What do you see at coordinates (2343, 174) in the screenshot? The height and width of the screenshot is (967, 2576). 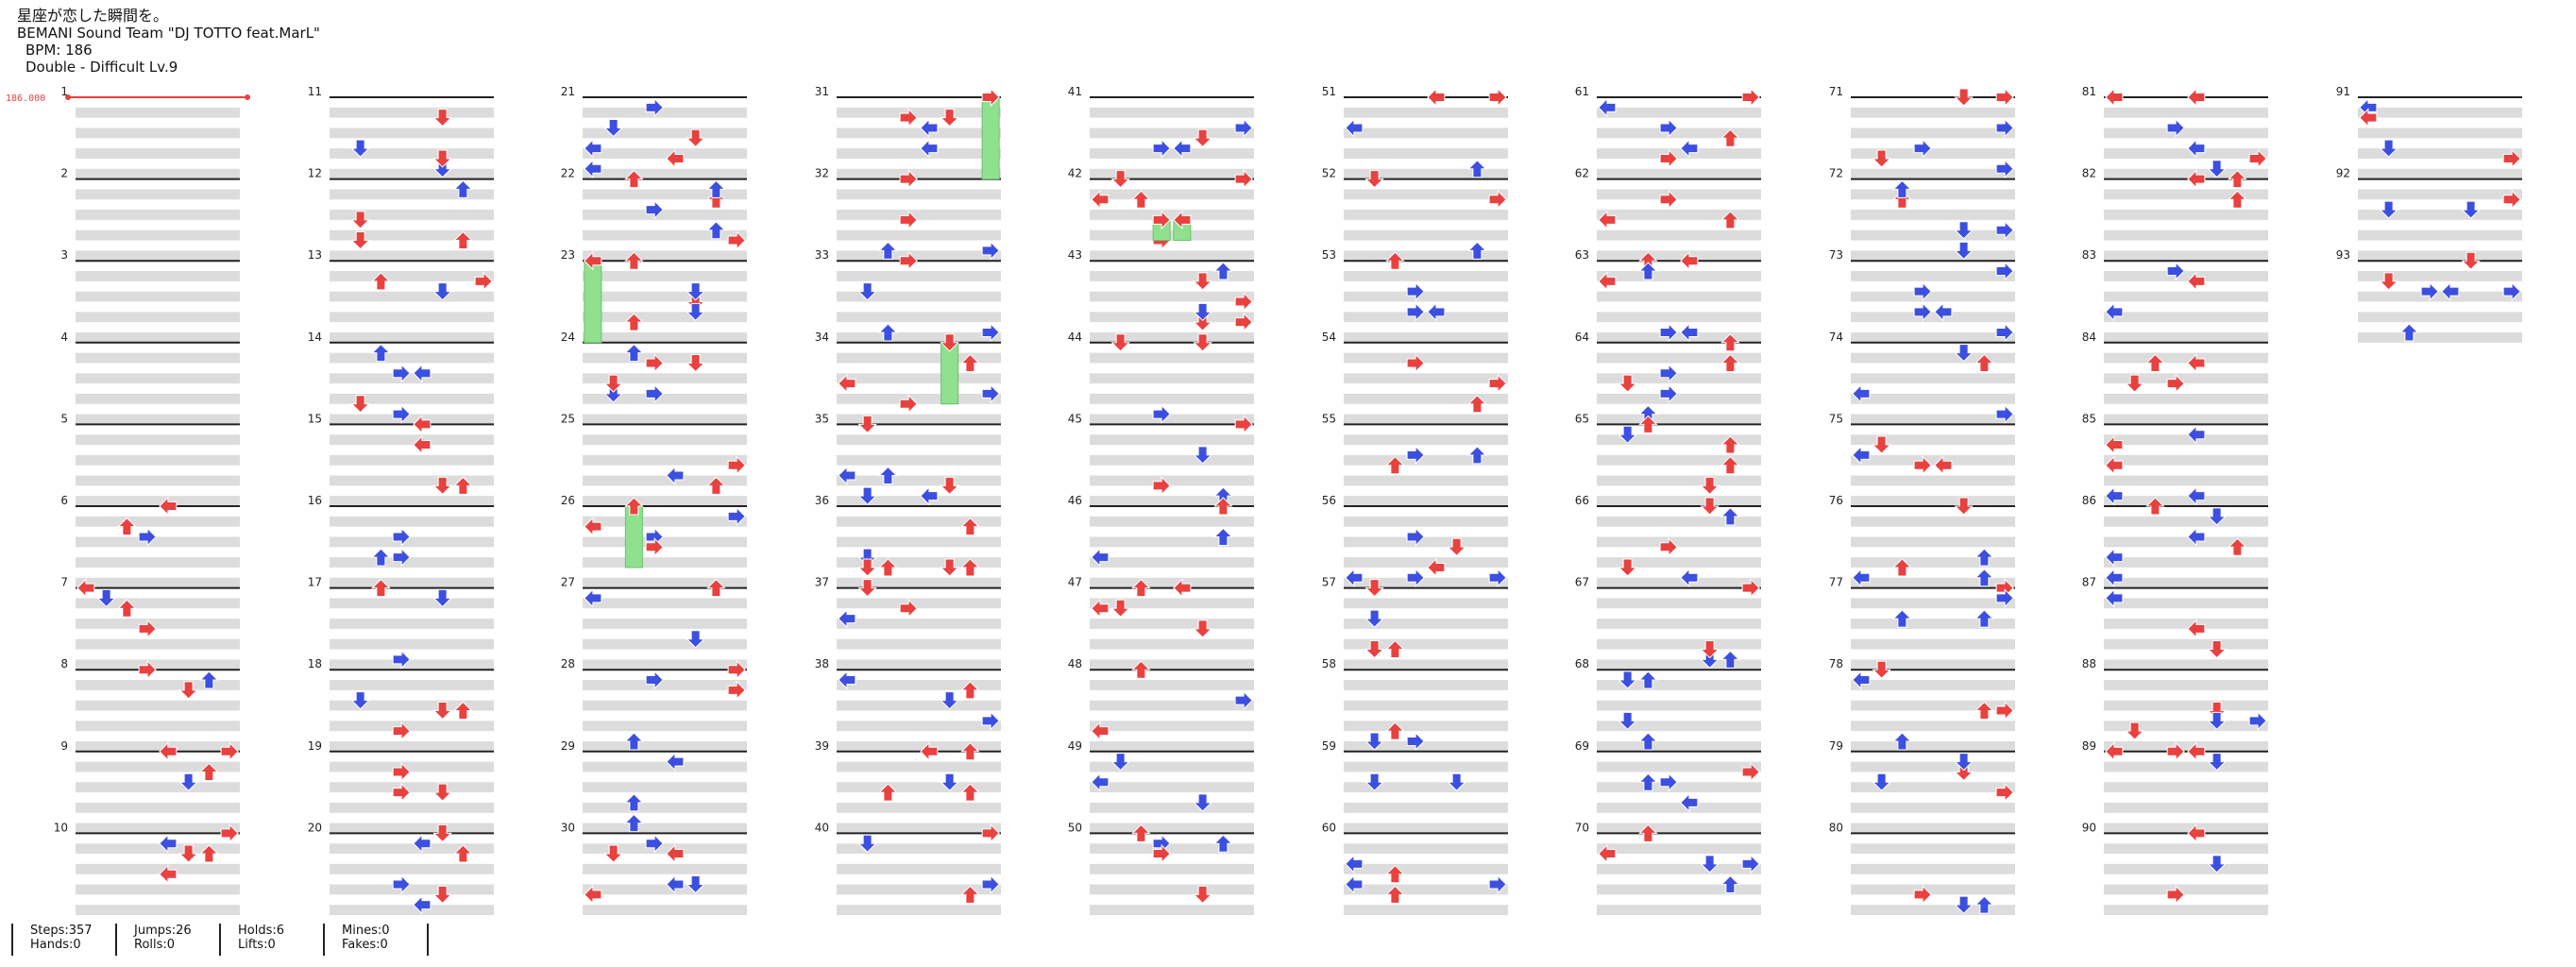 I see `measure-label: 92` at bounding box center [2343, 174].